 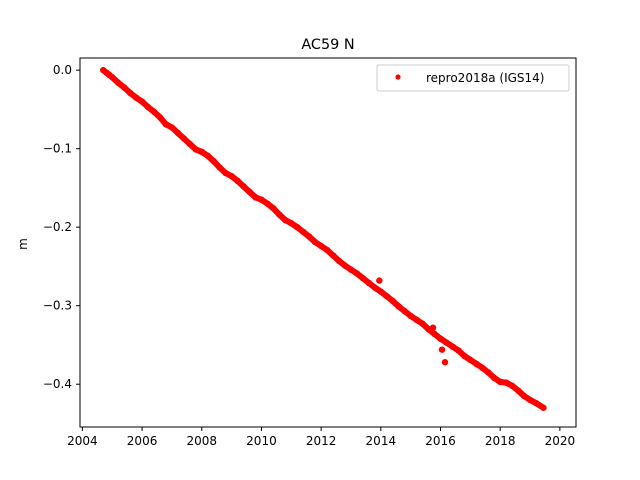 I want to click on chart-title: AC59 N, so click(x=327, y=45).